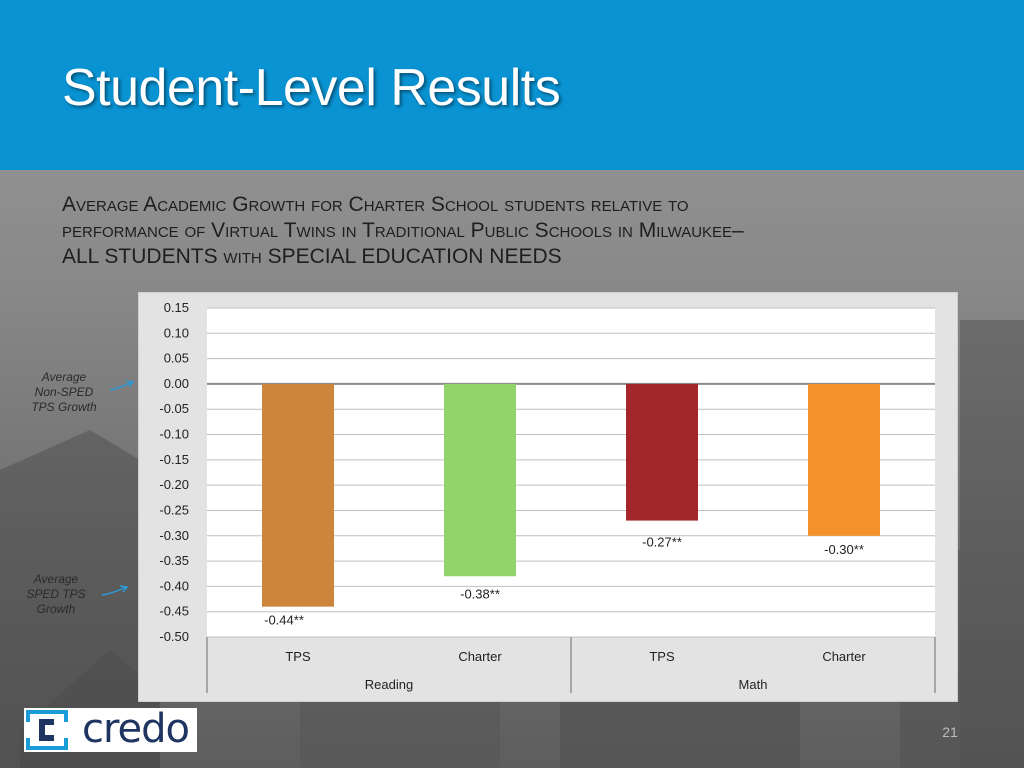  Describe the element at coordinates (64, 377) in the screenshot. I see `non-sped-annotation-line-1: Average` at that location.